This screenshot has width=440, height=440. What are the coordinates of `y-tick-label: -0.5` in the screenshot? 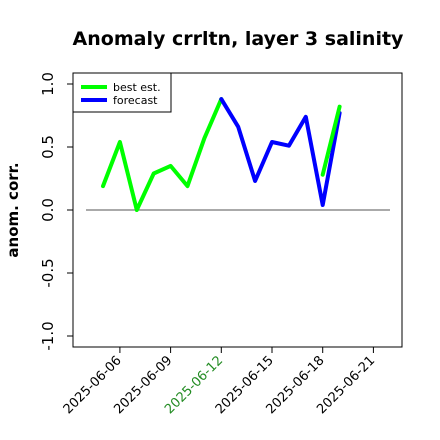 It's located at (48, 272).